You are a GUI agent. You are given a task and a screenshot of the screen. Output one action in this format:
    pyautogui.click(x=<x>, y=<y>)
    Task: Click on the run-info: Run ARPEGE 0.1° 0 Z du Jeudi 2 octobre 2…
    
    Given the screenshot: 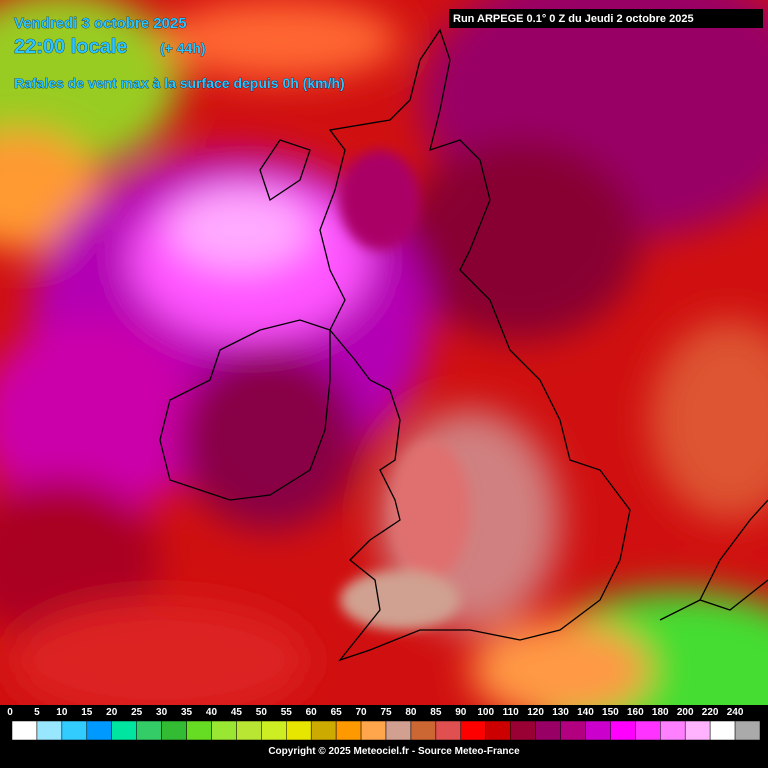 What is the action you would take?
    pyautogui.click(x=573, y=19)
    